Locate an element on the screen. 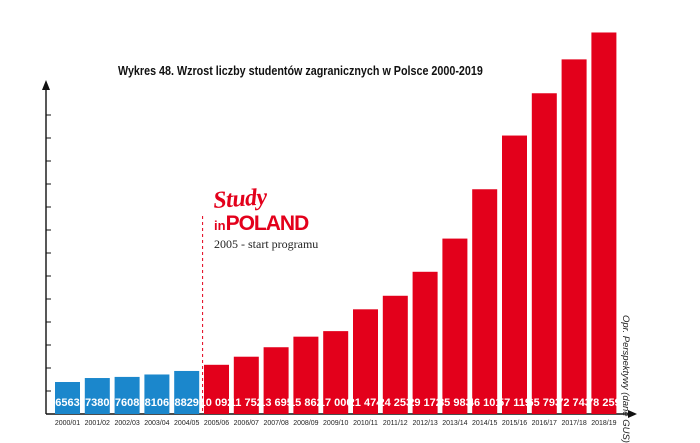 The width and height of the screenshot is (700, 443). bar-value-label: 24 253 is located at coordinates (395, 403).